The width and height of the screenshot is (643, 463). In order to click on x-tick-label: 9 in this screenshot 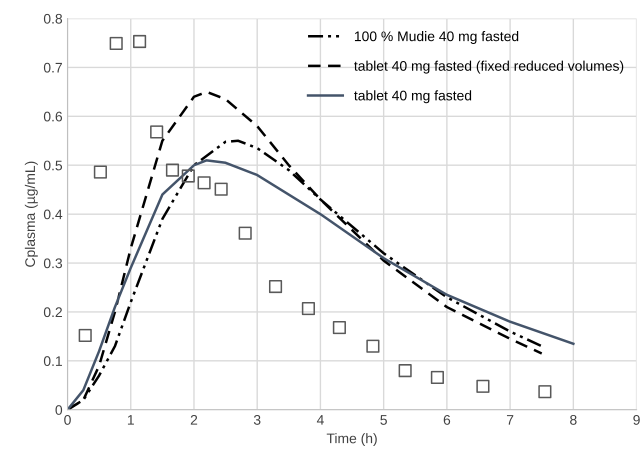, I will do `click(636, 419)`.